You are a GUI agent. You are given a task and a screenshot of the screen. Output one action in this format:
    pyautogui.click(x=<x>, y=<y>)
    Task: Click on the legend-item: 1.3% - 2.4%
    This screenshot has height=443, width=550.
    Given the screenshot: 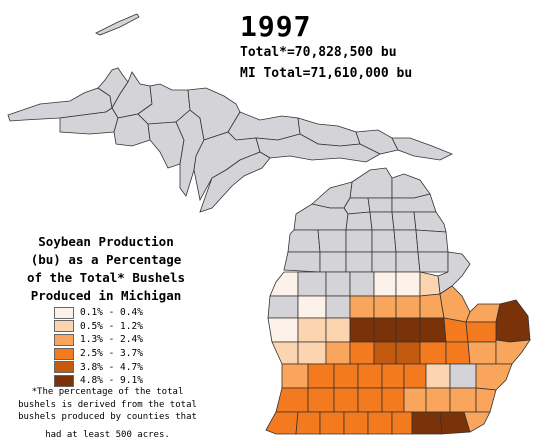 What is the action you would take?
    pyautogui.click(x=106, y=340)
    